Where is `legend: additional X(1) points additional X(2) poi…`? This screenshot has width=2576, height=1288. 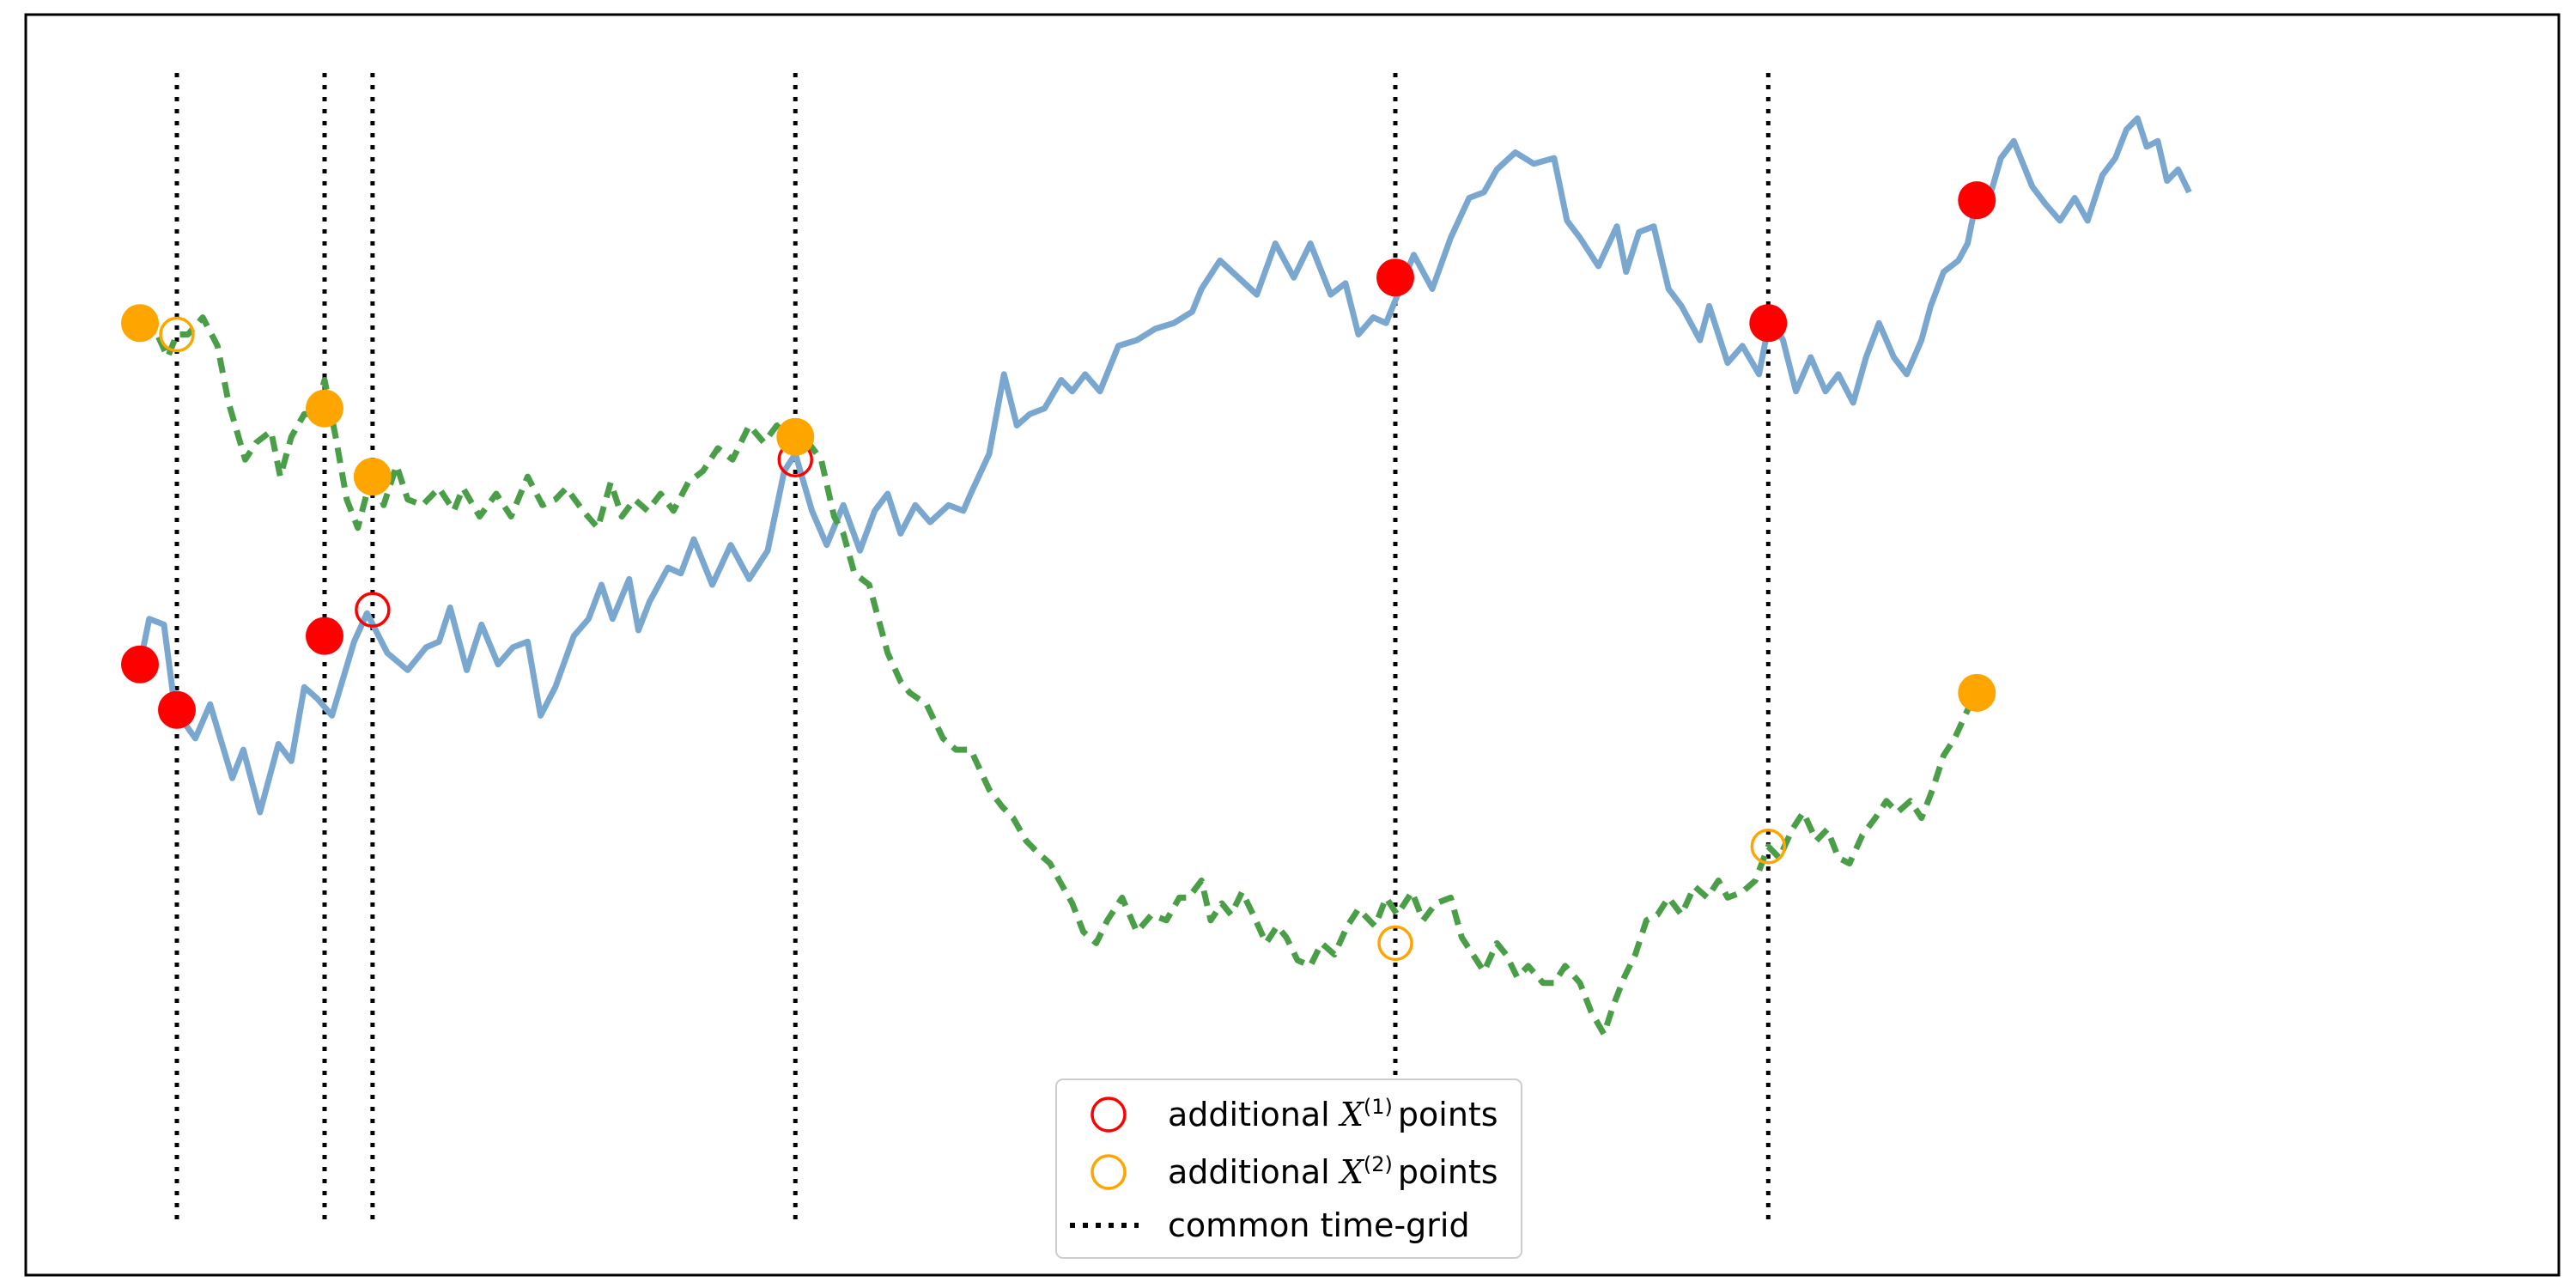 legend: additional X(1) points additional X(2) poi… is located at coordinates (1288, 1169).